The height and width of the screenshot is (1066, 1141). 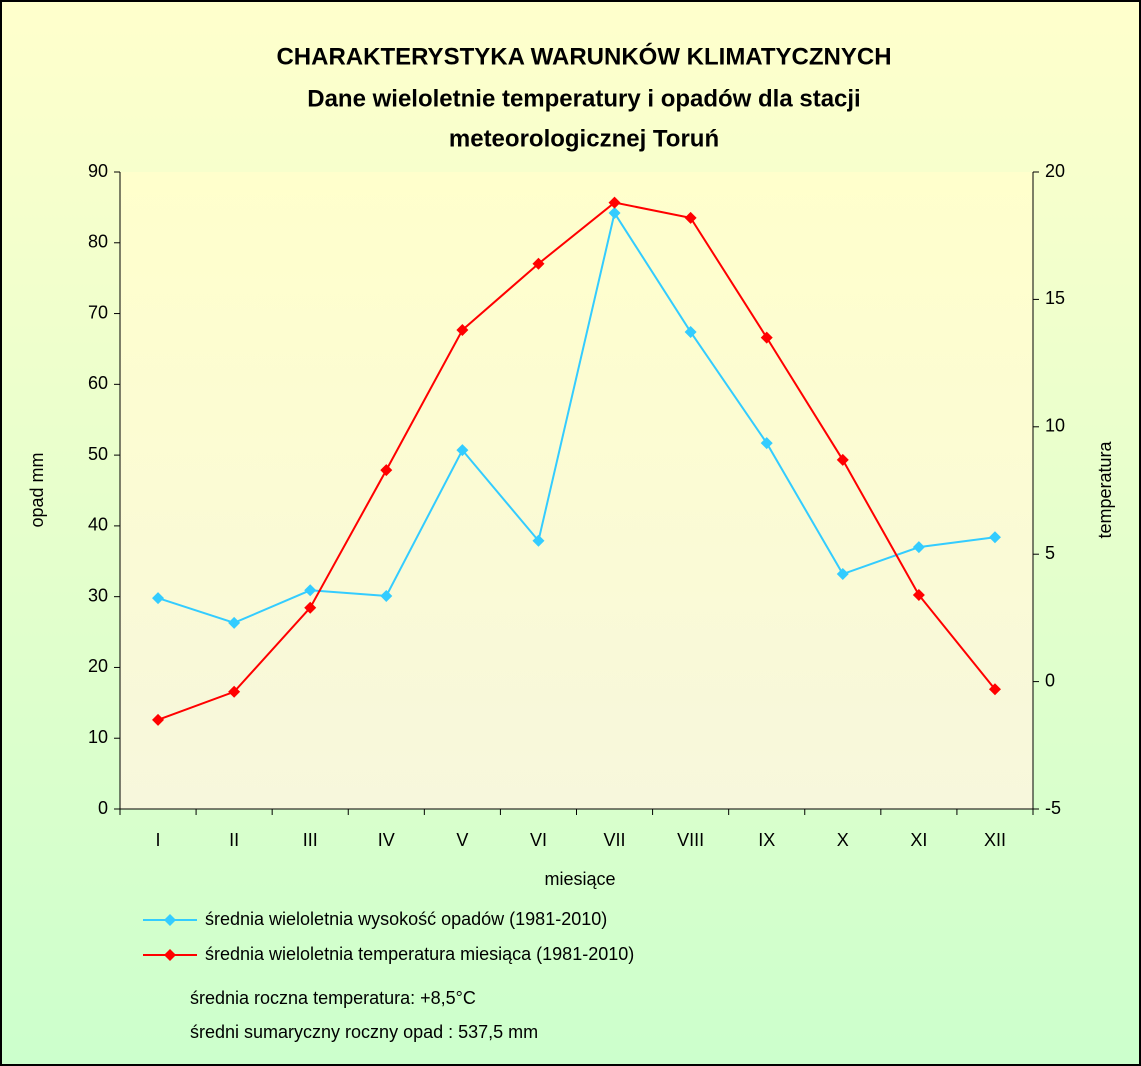 I want to click on y2-axis-label: temperatura, so click(x=1105, y=489).